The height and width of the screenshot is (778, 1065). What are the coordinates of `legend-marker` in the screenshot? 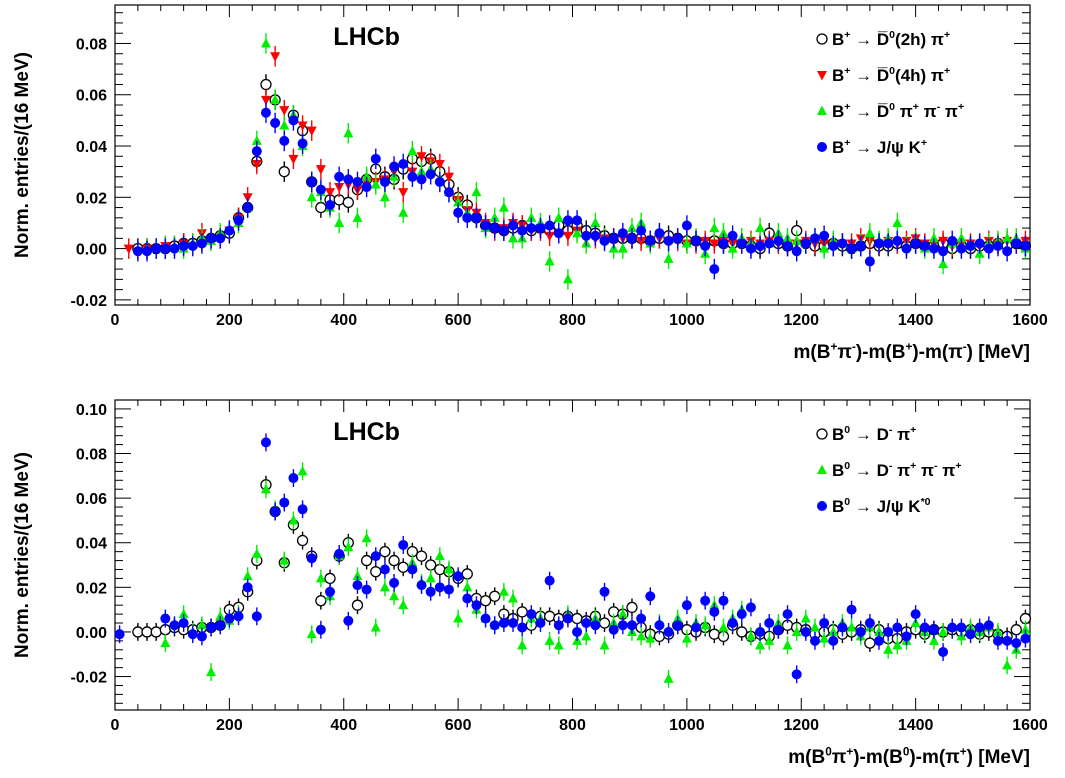 It's located at (822, 506).